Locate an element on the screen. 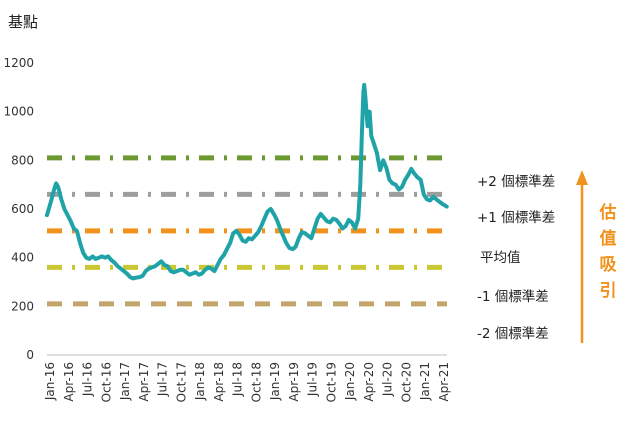 The height and width of the screenshot is (438, 638). band-labels: +2 個標準差 +1 個標準差 平均值 -1 個標準差 -2 個標準差 is located at coordinates (516, 258).